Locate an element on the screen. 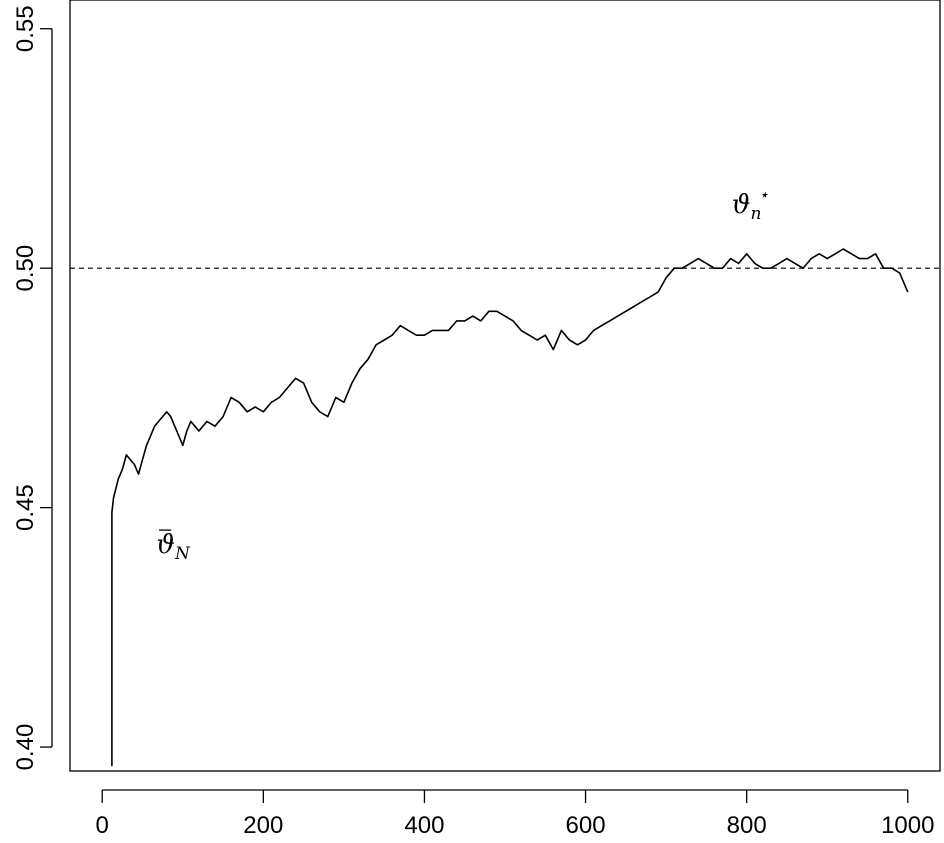 This screenshot has height=843, width=944. x-tick-label: 0 is located at coordinates (102, 825).